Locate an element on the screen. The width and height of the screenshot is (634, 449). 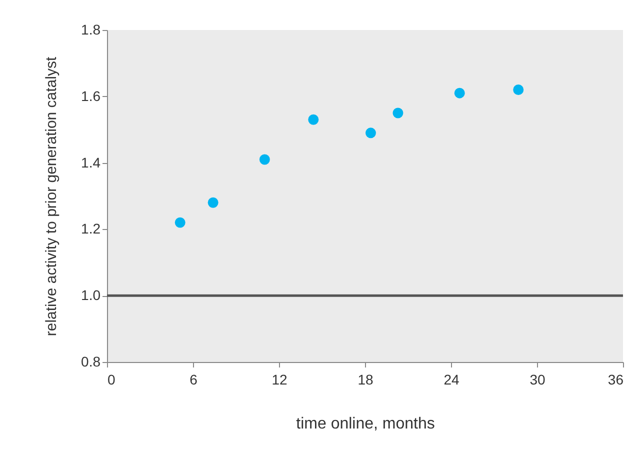
y-tick-label: 1.6 is located at coordinates (91, 96).